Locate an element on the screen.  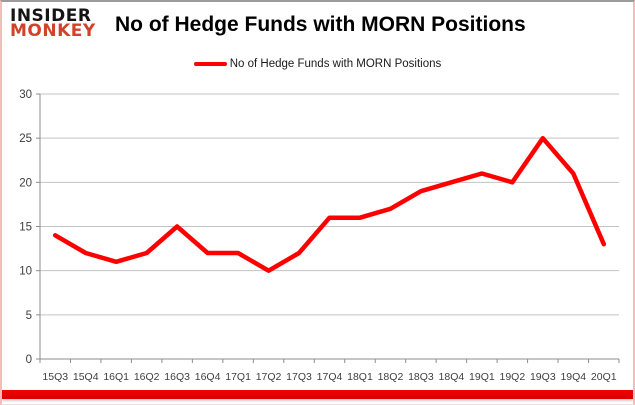
x-axis-label: 18Q2 is located at coordinates (391, 377).